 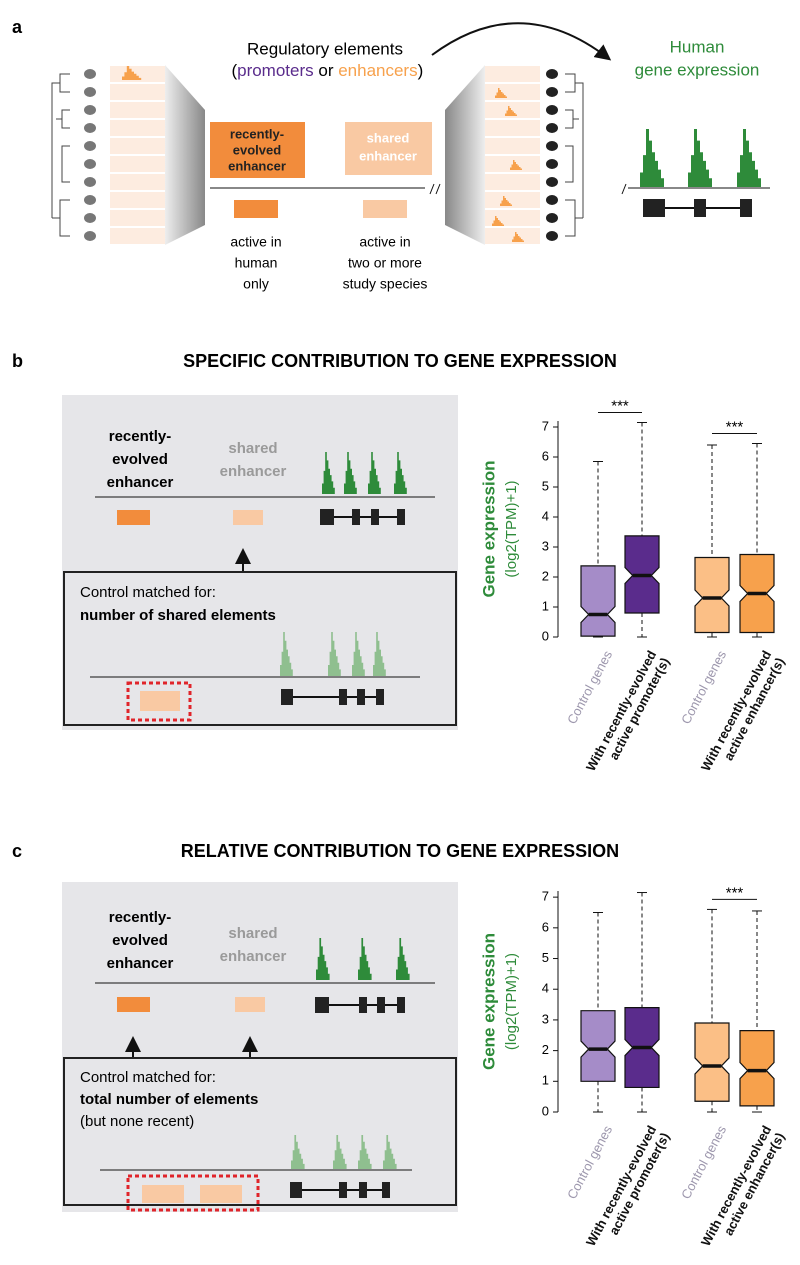 I want to click on panel-title: RELATIVE CONTRIBUTION TO GENE EXPRESSION, so click(x=400, y=851).